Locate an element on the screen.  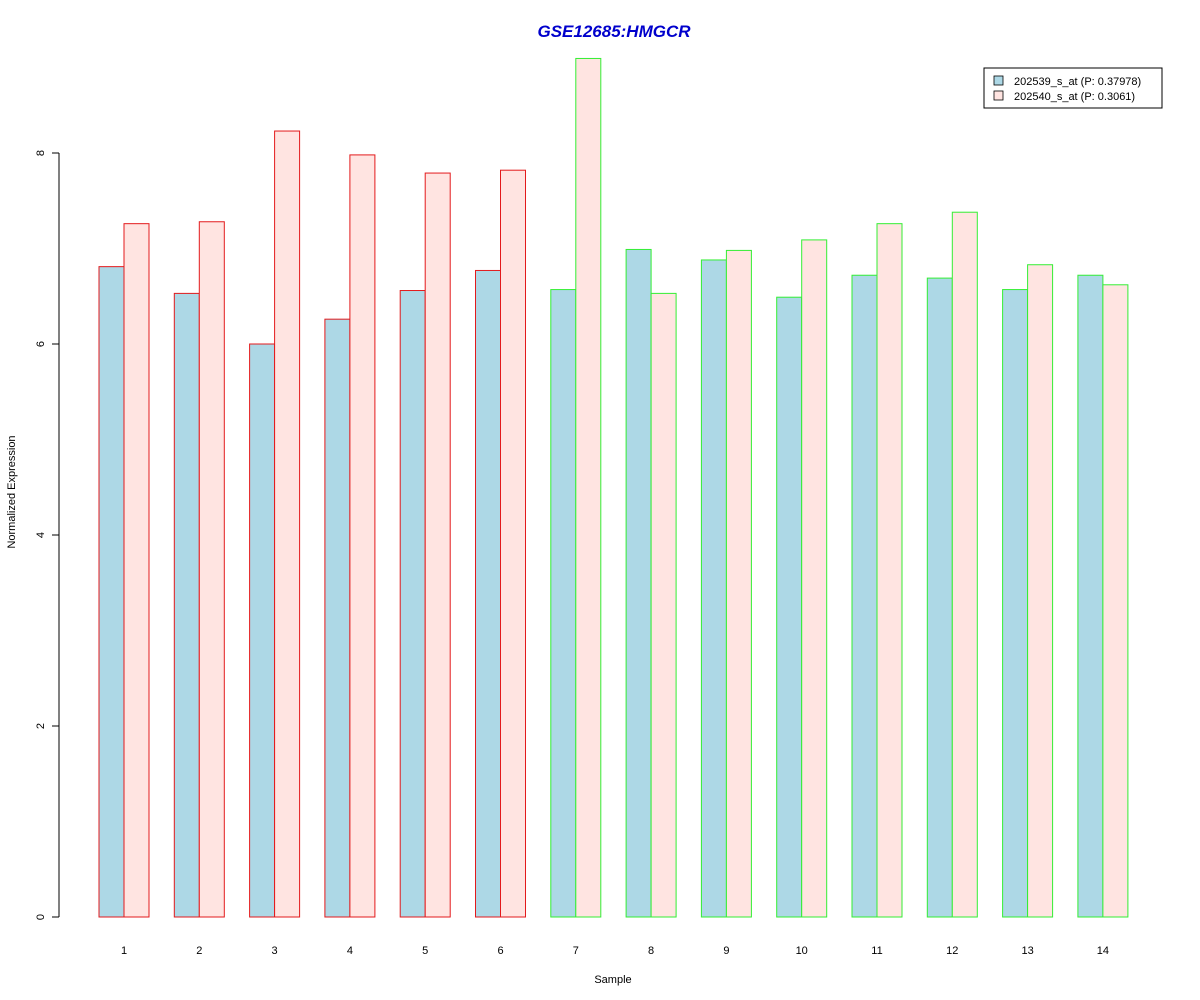
x-tick-label-2: 2 is located at coordinates (199, 951).